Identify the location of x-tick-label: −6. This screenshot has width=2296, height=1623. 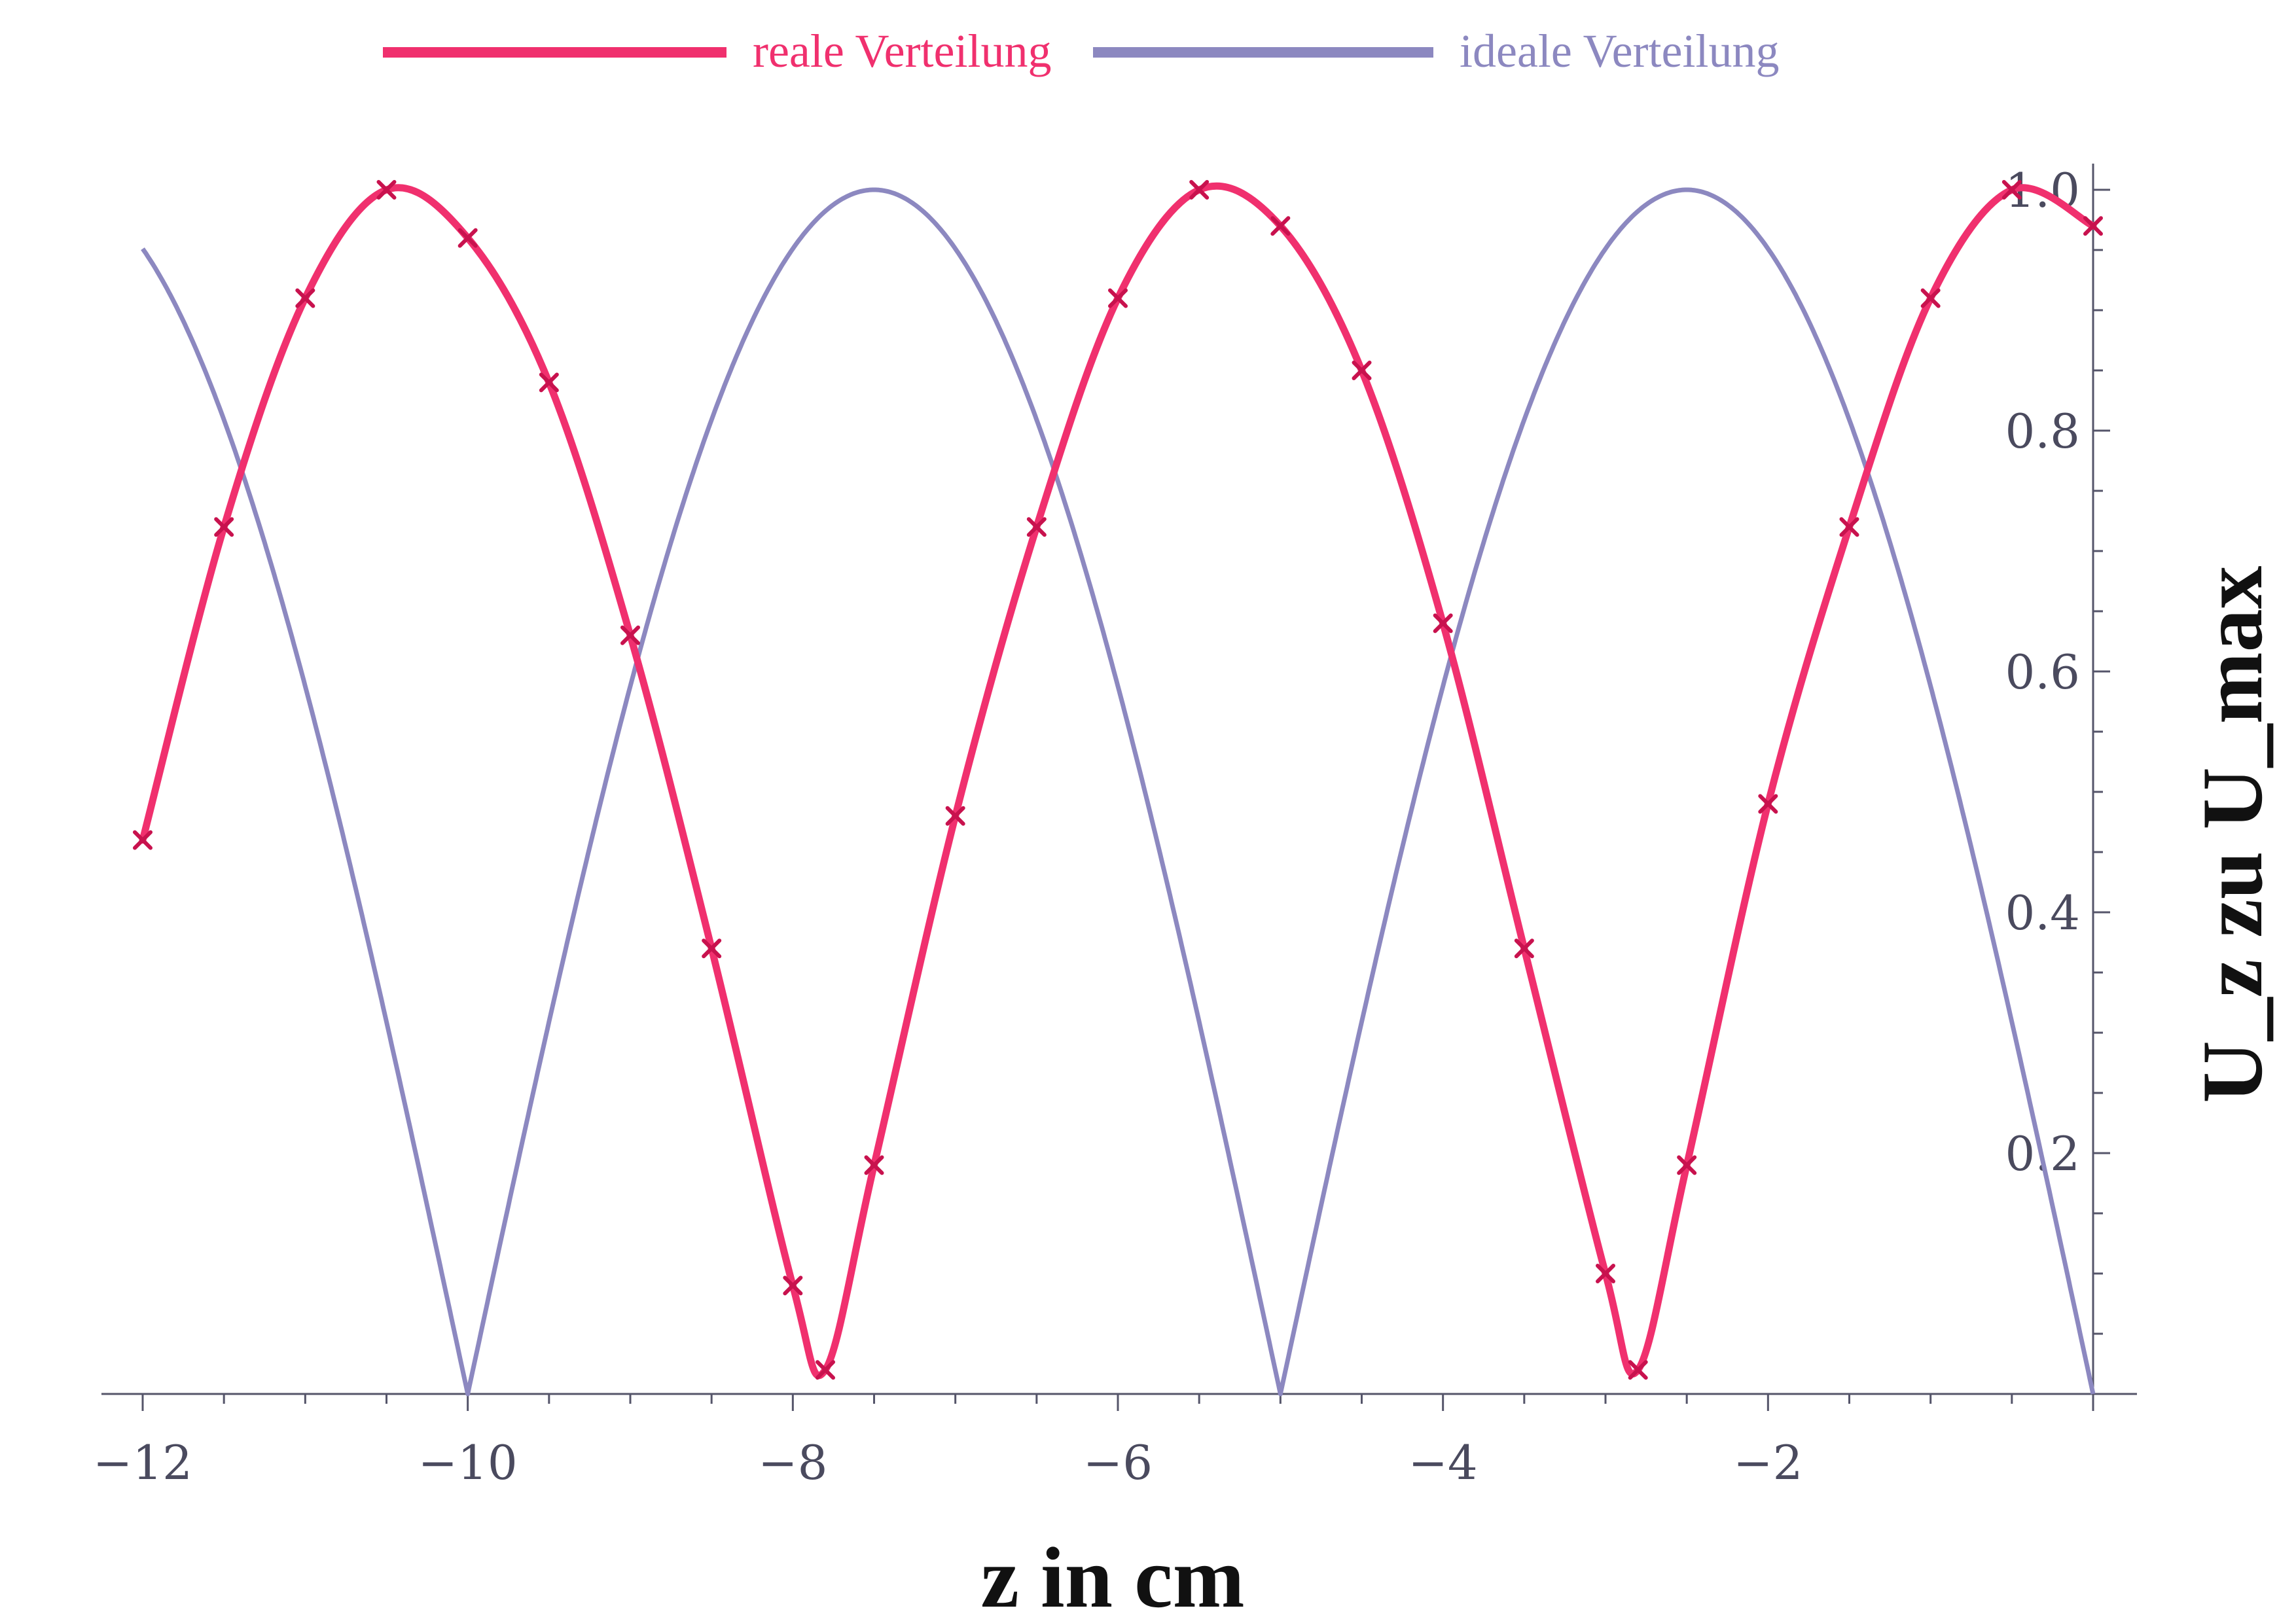
(1118, 1462).